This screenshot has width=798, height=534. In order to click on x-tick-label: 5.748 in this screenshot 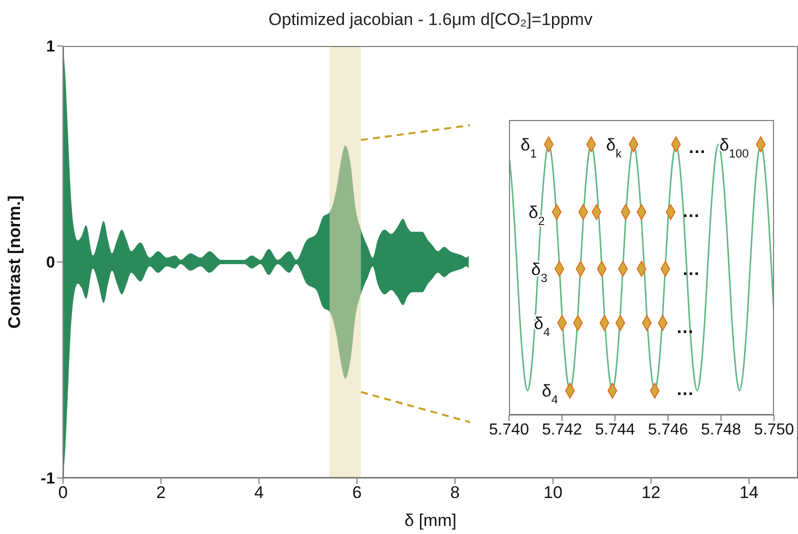, I will do `click(721, 429)`.